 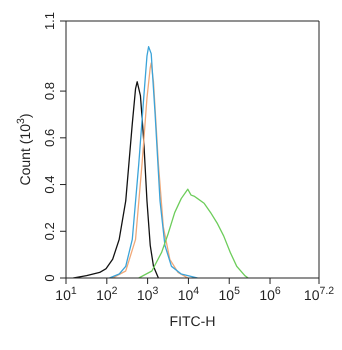 What do you see at coordinates (49, 21) in the screenshot?
I see `y-tick-label: 1.1` at bounding box center [49, 21].